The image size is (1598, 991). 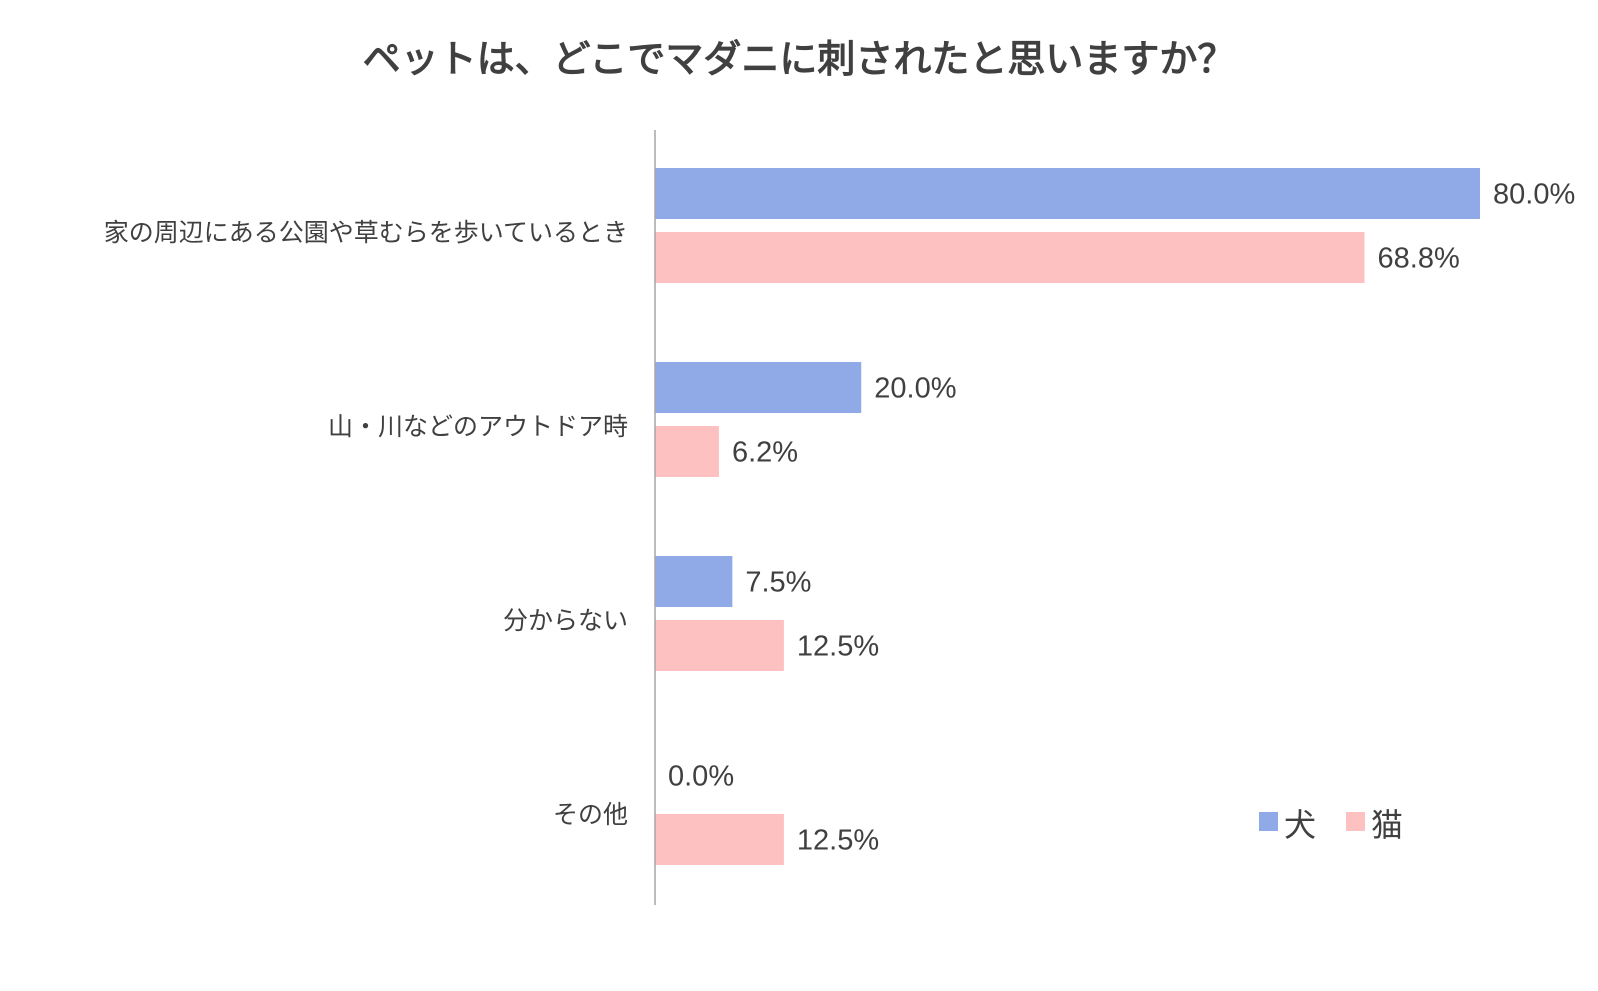 What do you see at coordinates (1355, 821) in the screenshot?
I see `legend-swatch-cat` at bounding box center [1355, 821].